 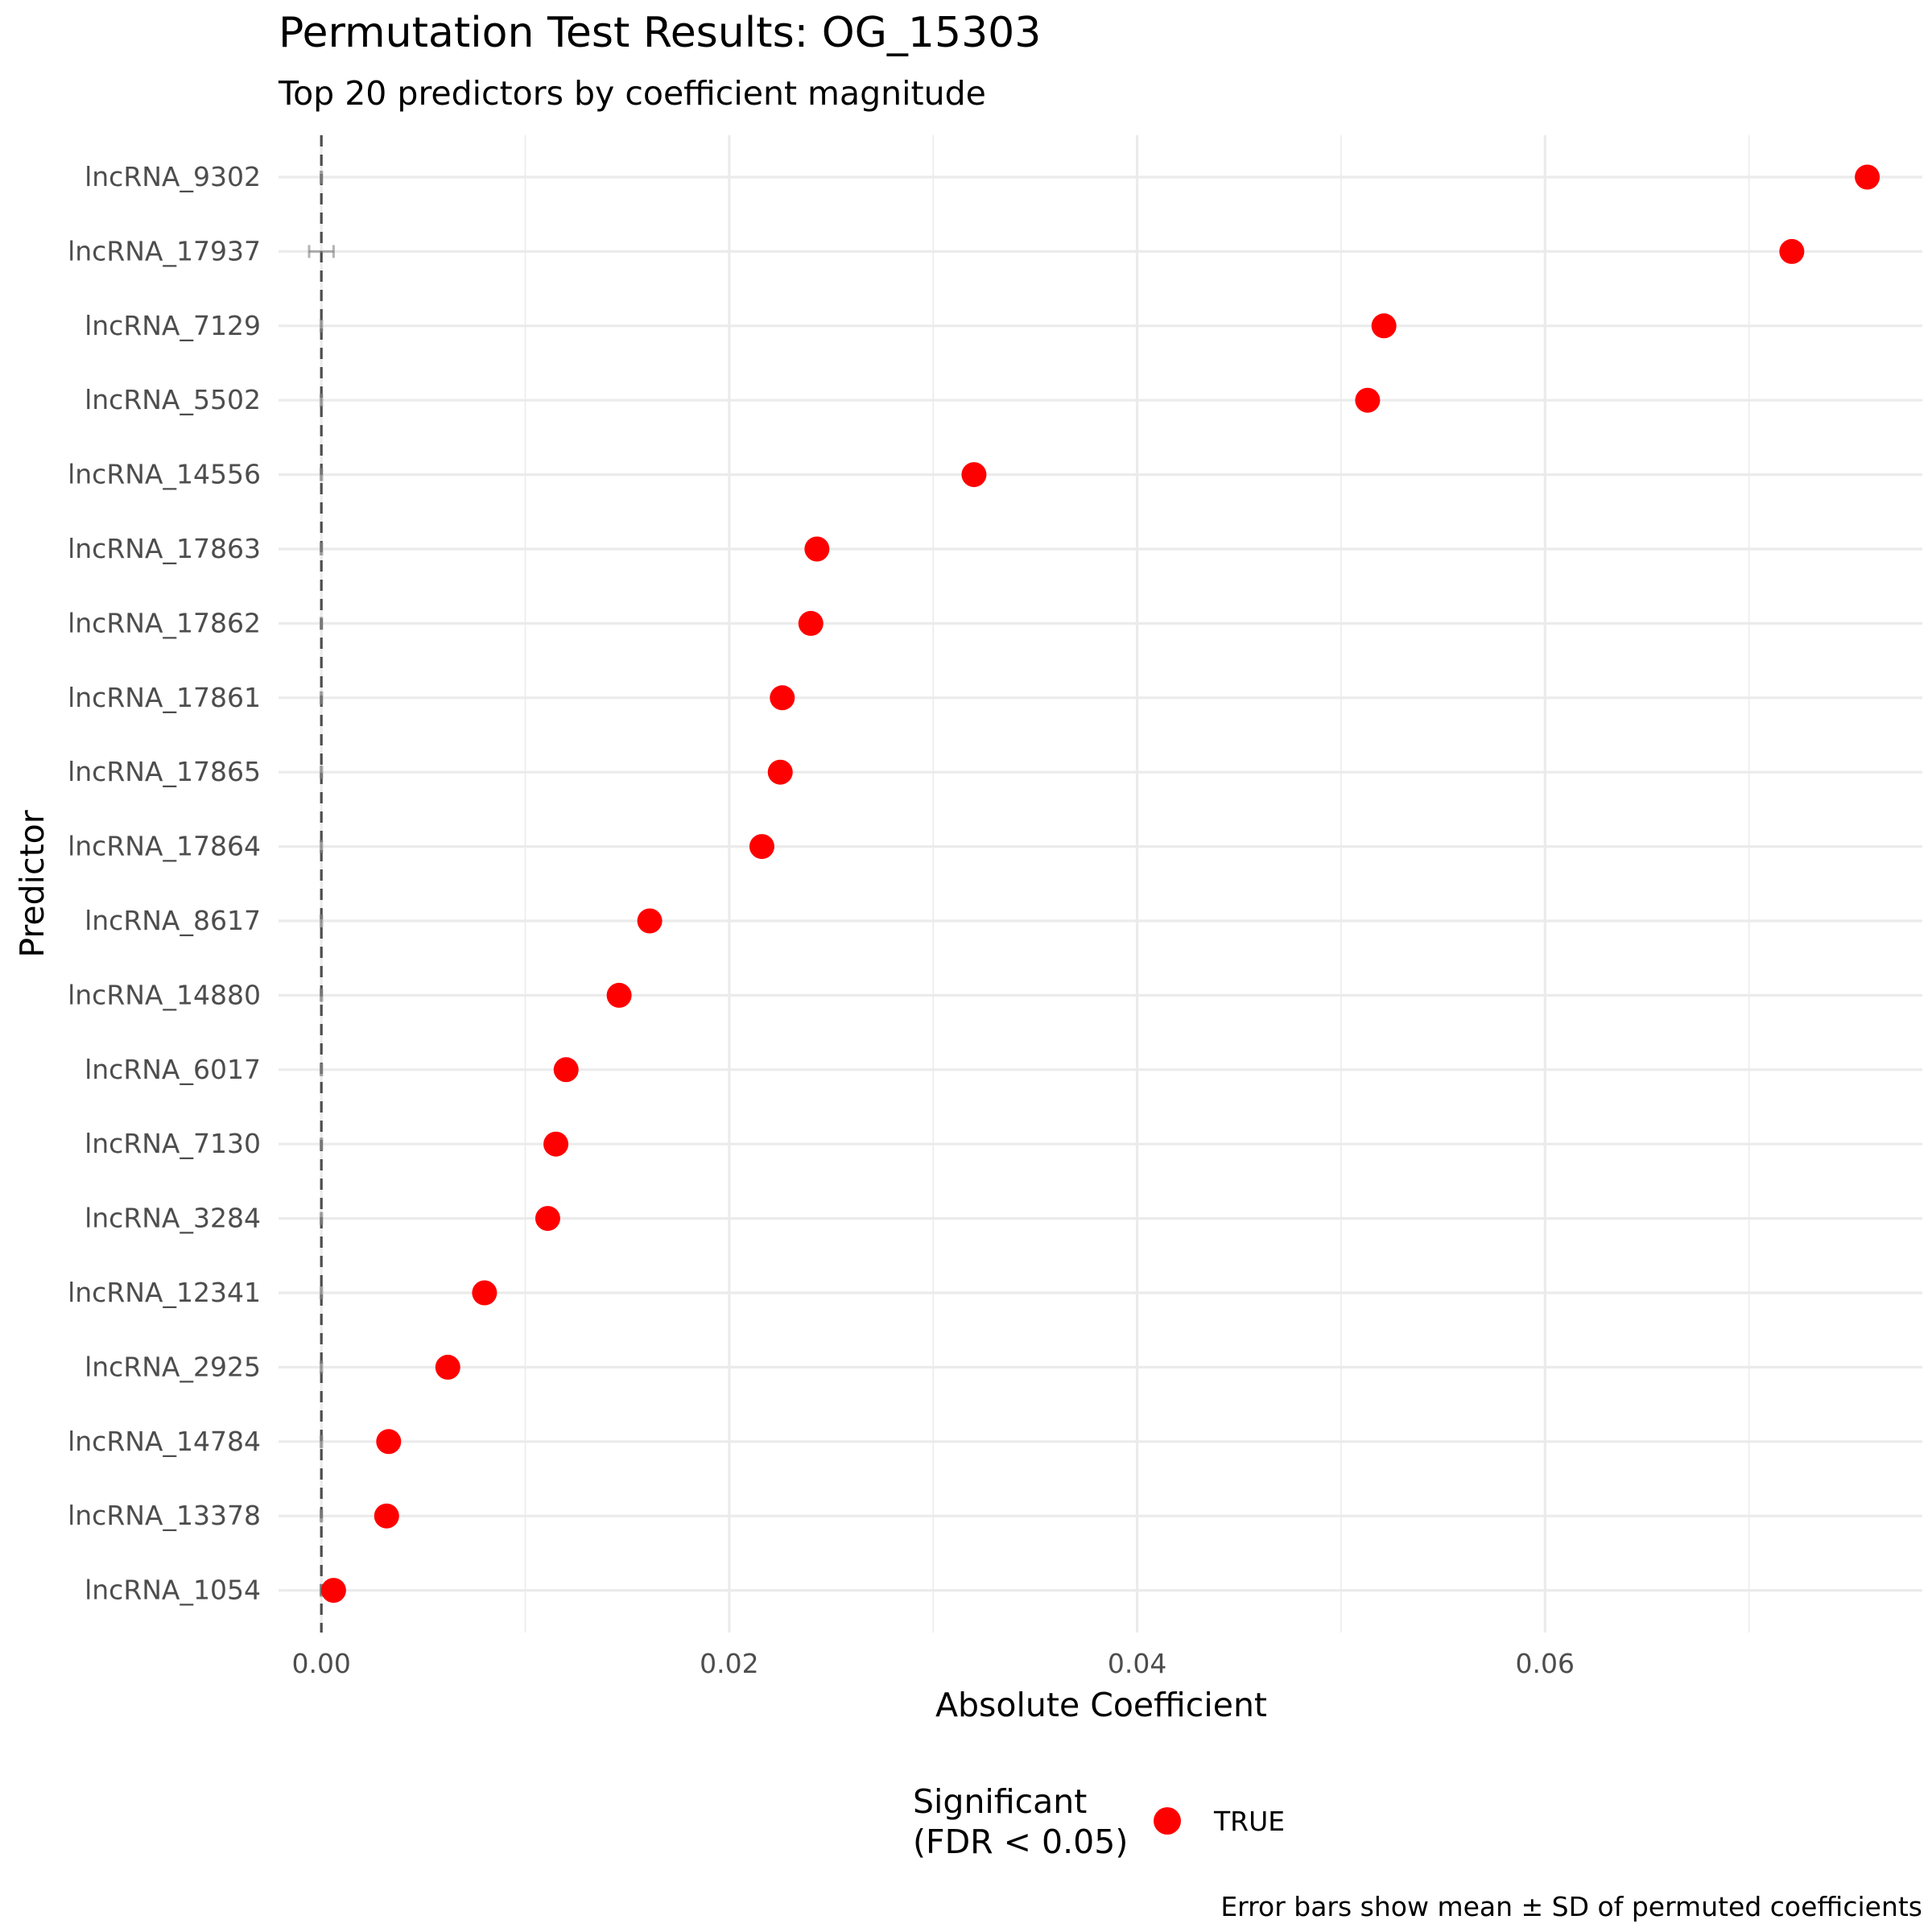 What do you see at coordinates (1101, 1705) in the screenshot?
I see `x-axis-title: Absolute Coefficient` at bounding box center [1101, 1705].